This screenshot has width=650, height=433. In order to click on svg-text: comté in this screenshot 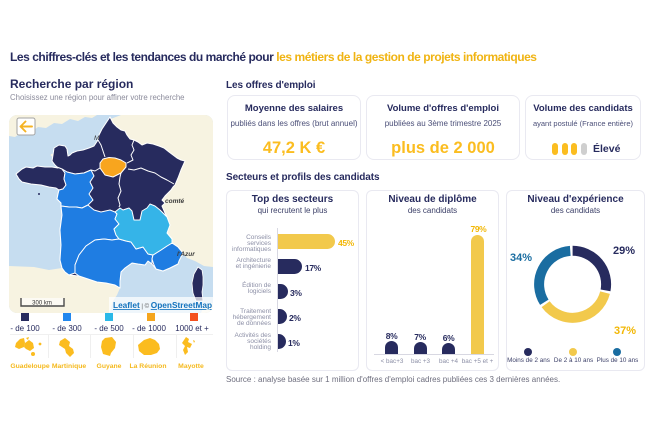, I will do `click(175, 201)`.